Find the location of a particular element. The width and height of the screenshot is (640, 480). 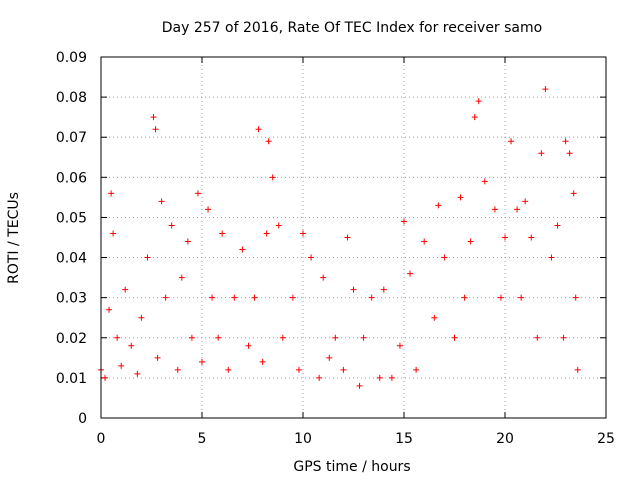

x-tick-label: 10 is located at coordinates (303, 439).